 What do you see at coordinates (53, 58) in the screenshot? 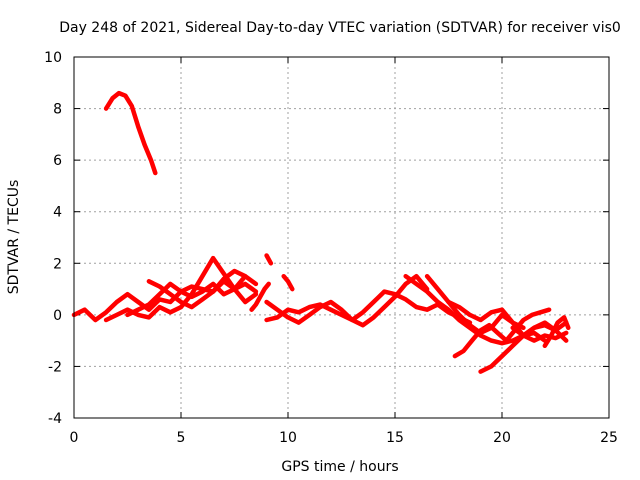
I see `y-tick-label: 10` at bounding box center [53, 58].